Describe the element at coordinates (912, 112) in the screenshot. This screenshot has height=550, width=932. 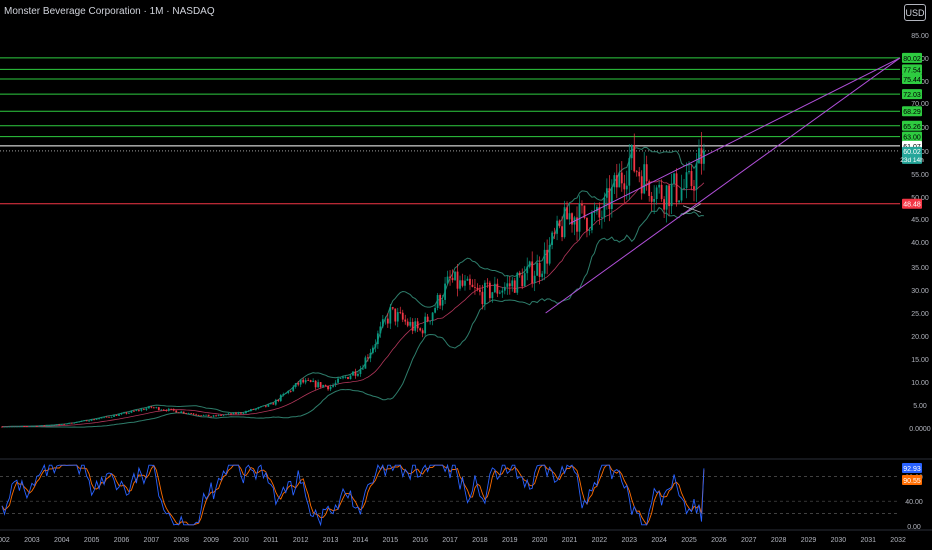
I see `green-level-label: 68.29` at that location.